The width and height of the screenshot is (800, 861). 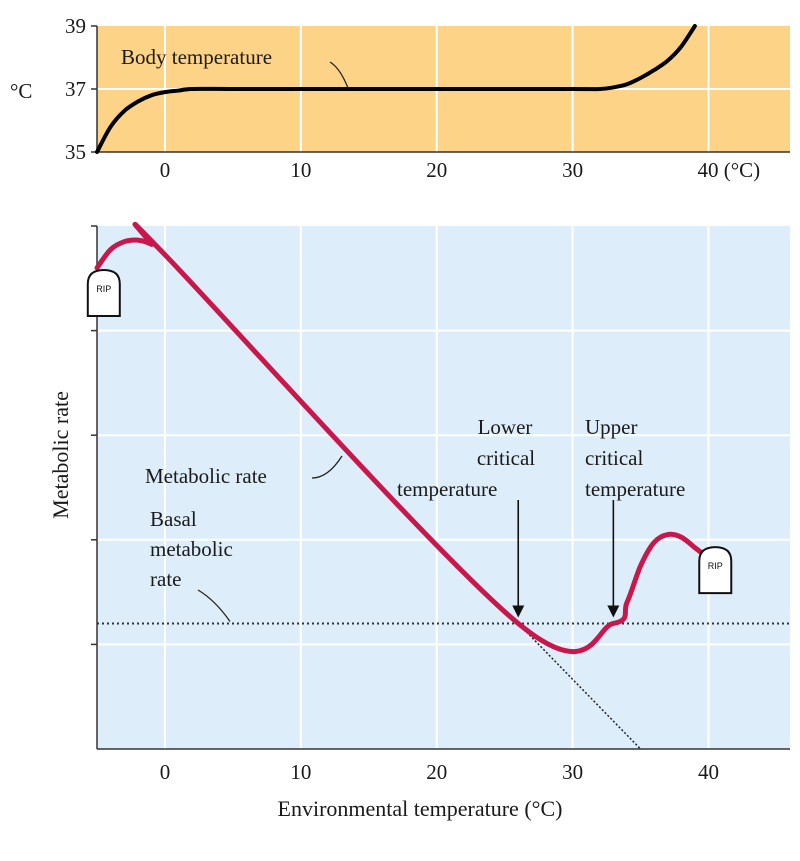 I want to click on upper-critical-arrow, so click(x=613, y=559).